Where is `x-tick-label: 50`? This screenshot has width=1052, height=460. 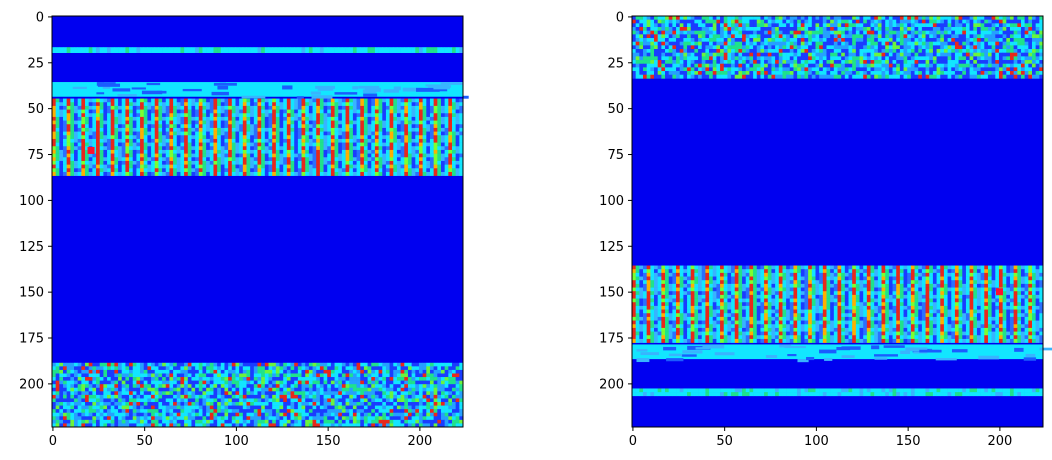
x-tick-label: 50 is located at coordinates (144, 441).